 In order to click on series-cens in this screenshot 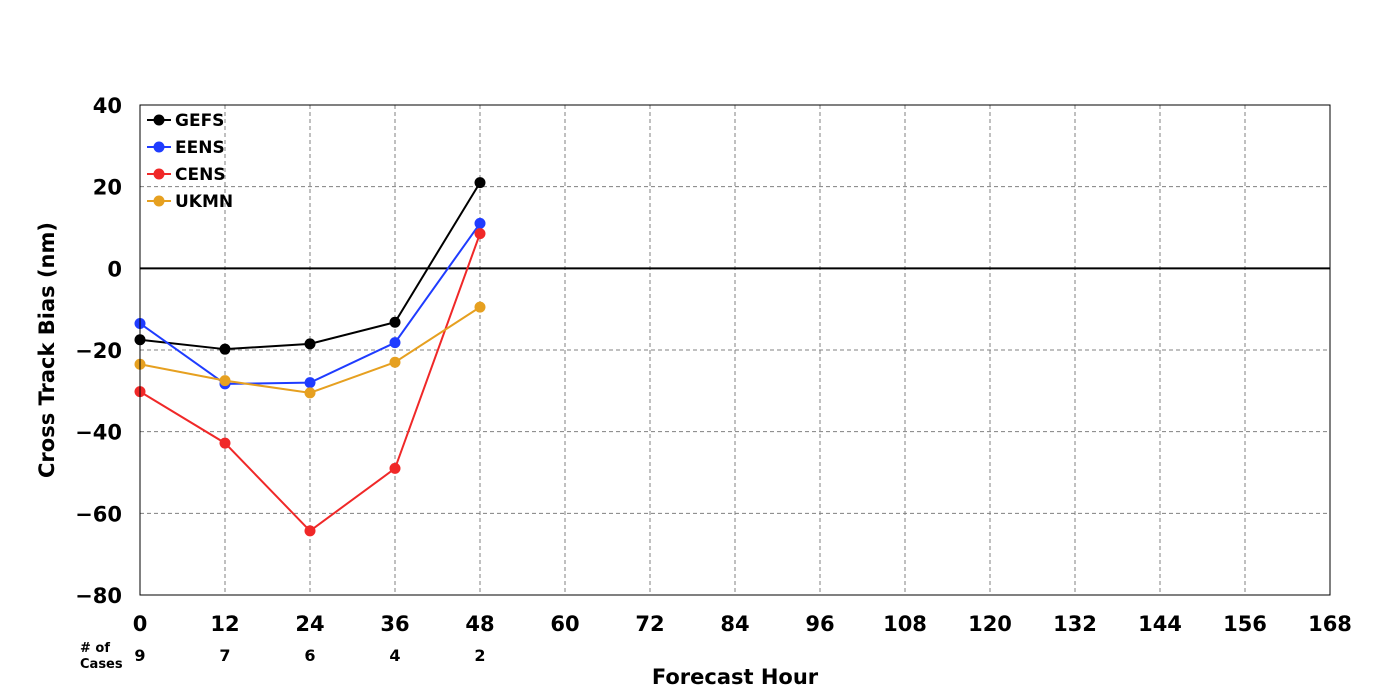, I will do `click(310, 382)`.